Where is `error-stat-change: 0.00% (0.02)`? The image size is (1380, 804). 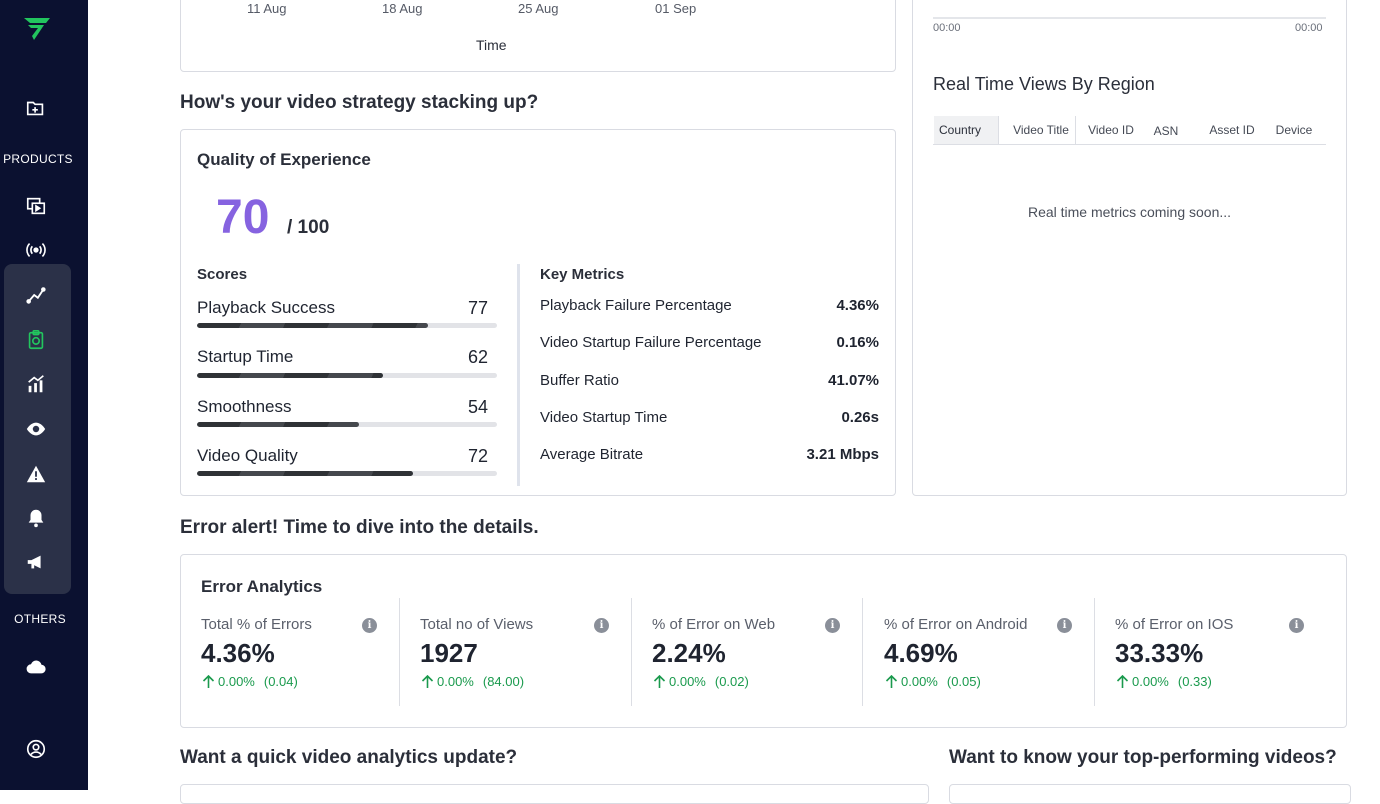
error-stat-change: 0.00% (0.02) is located at coordinates (701, 681).